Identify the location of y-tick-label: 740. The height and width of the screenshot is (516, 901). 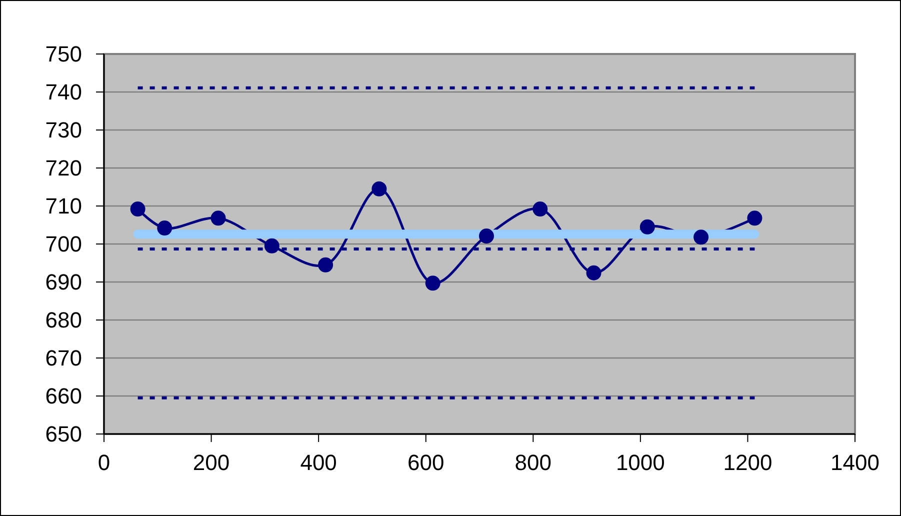
(63, 92).